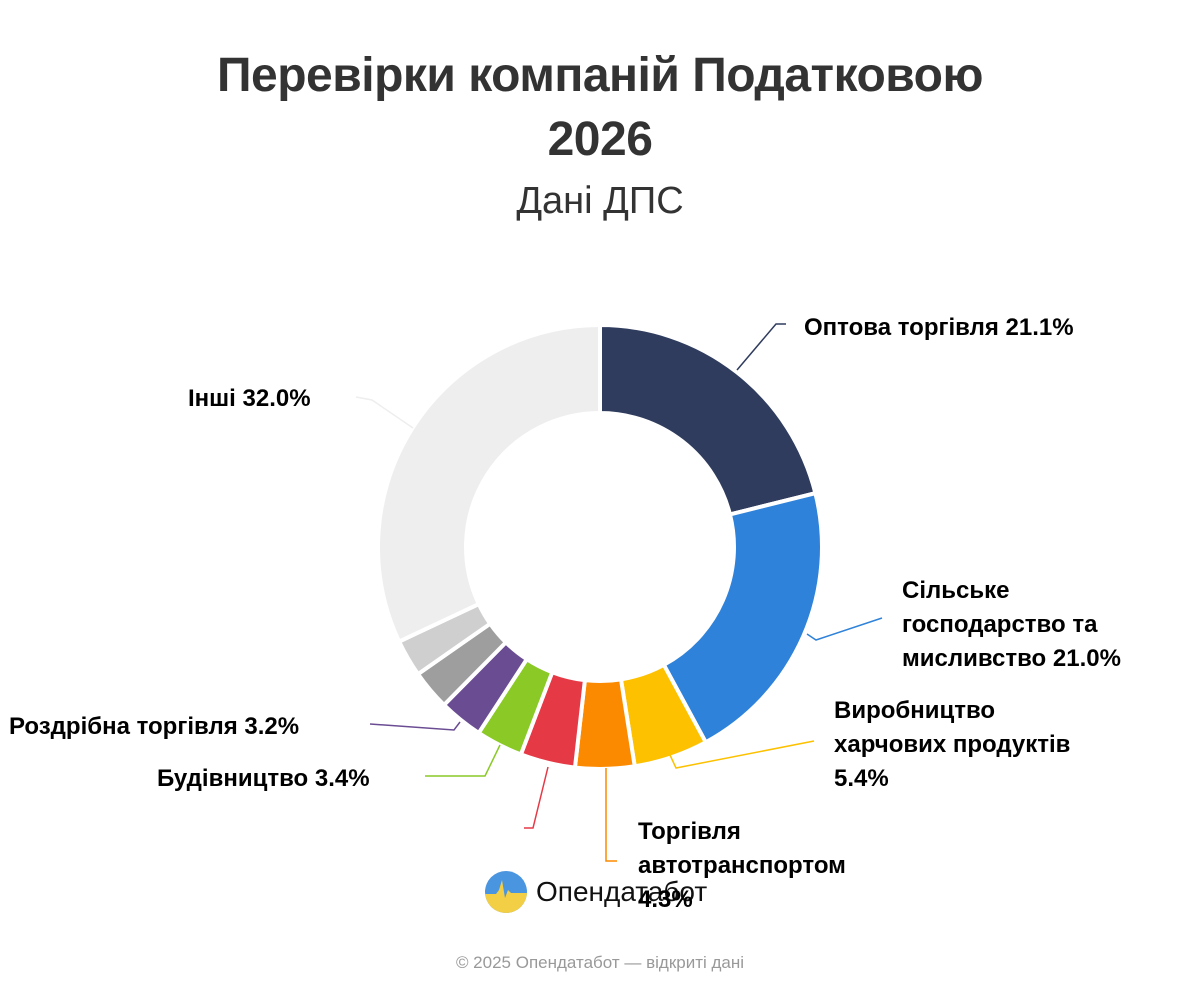  Describe the element at coordinates (1000, 624) in the screenshot. I see `label-silske-line2: господарство та` at that location.